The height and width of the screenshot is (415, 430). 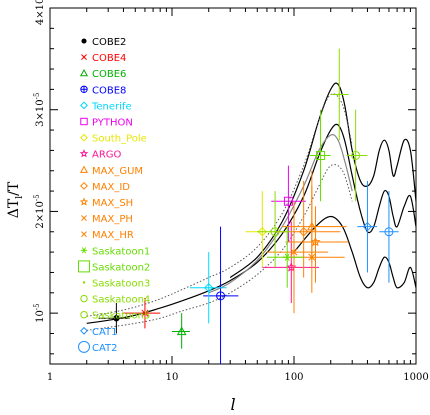 What do you see at coordinates (285, 257) in the screenshot?
I see `data-point-saskatoon1` at bounding box center [285, 257].